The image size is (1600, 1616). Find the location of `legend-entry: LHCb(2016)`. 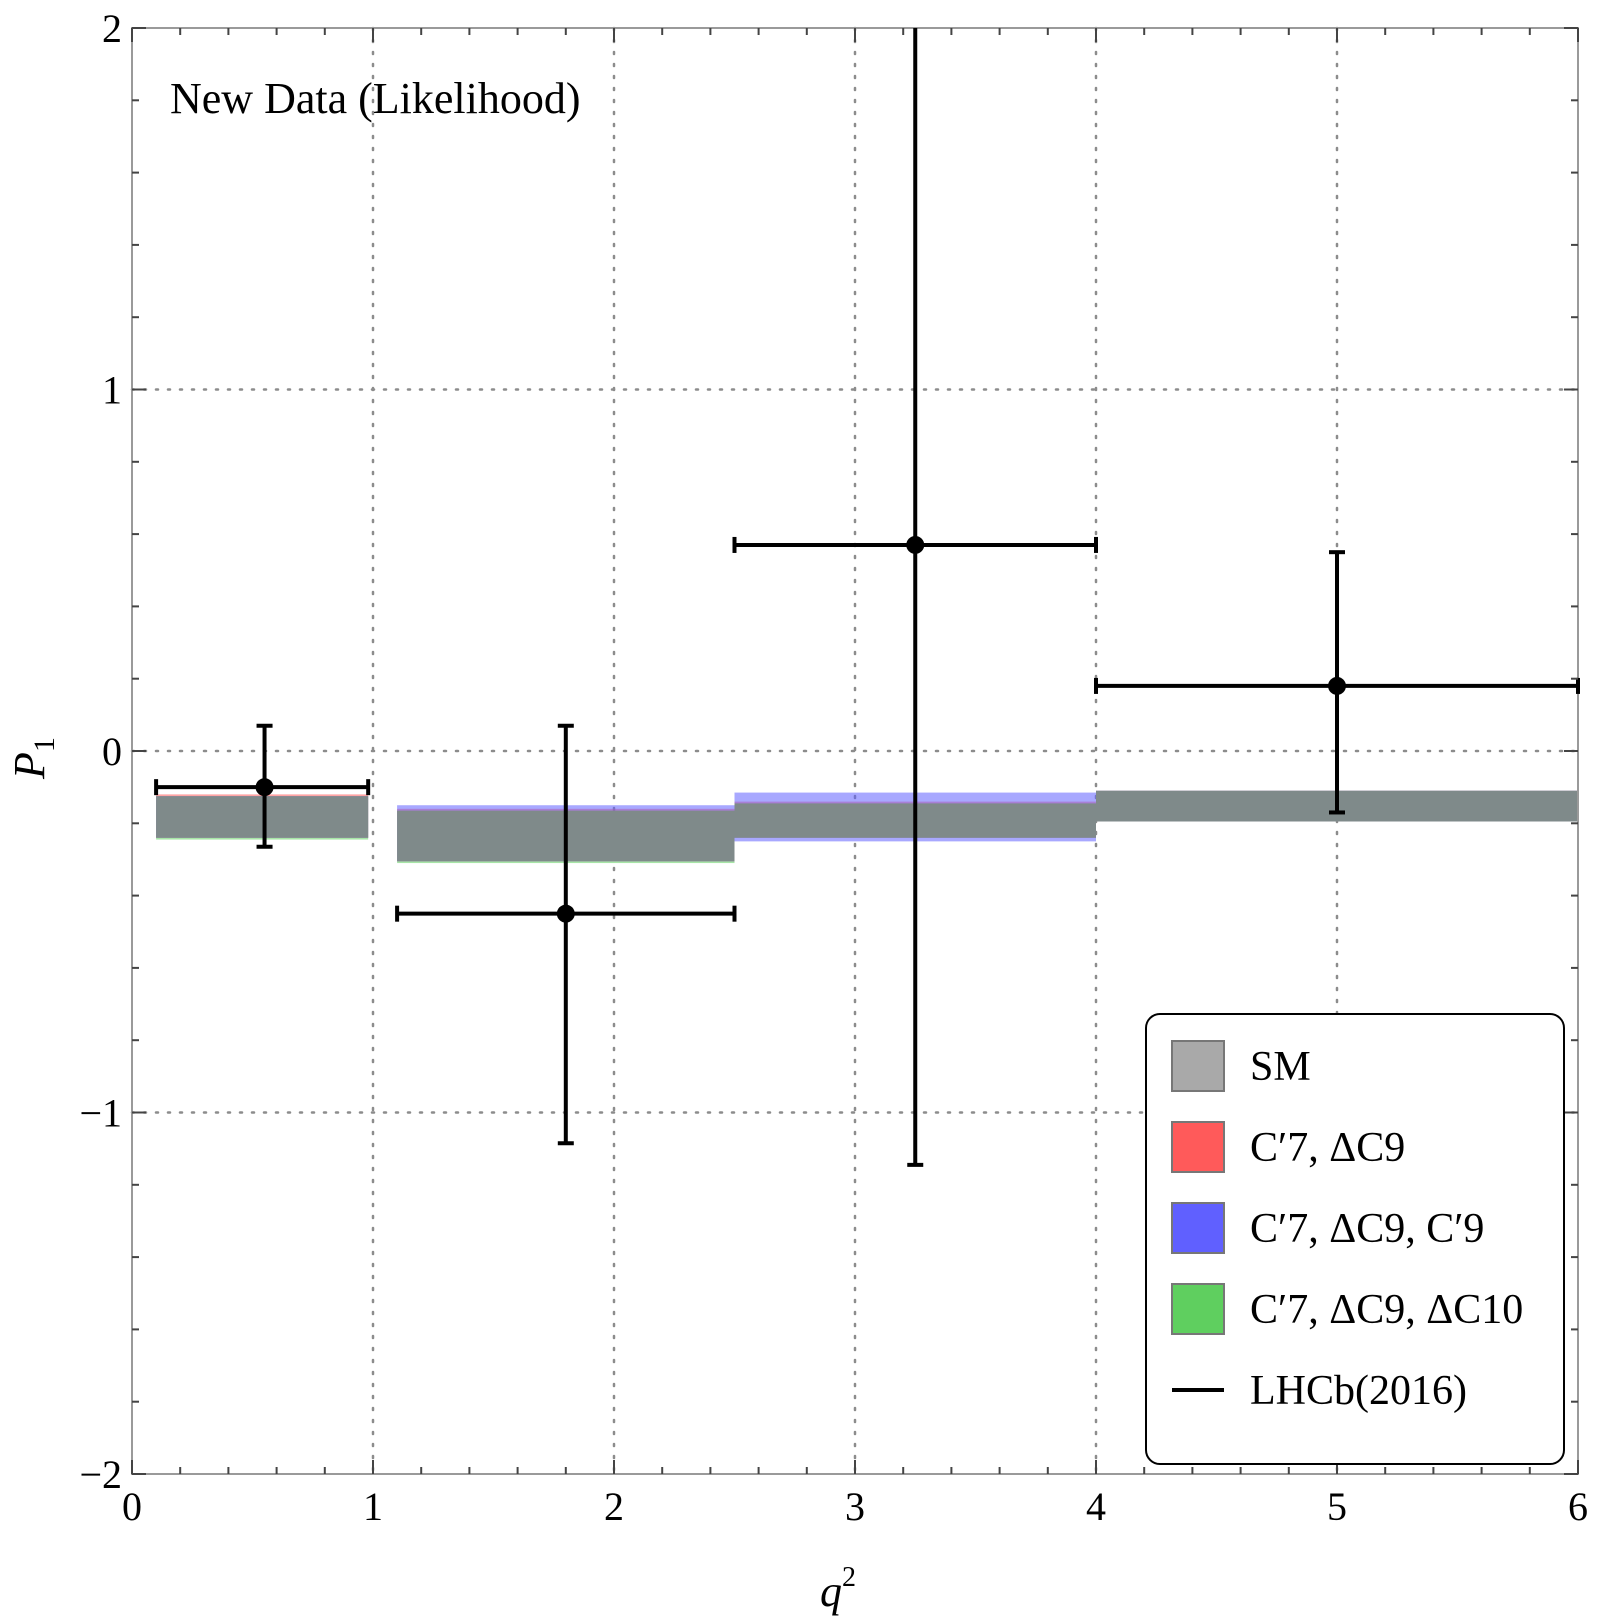

legend-entry: LHCb(2016) is located at coordinates (1319, 1391).